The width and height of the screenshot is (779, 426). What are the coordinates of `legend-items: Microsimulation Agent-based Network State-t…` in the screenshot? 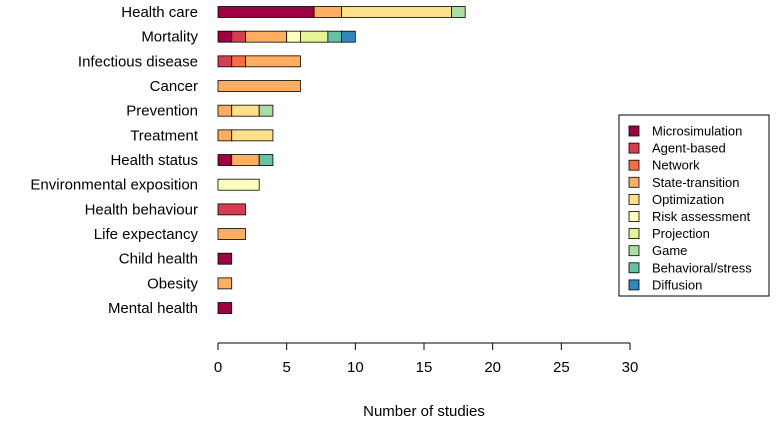 It's located at (690, 208).